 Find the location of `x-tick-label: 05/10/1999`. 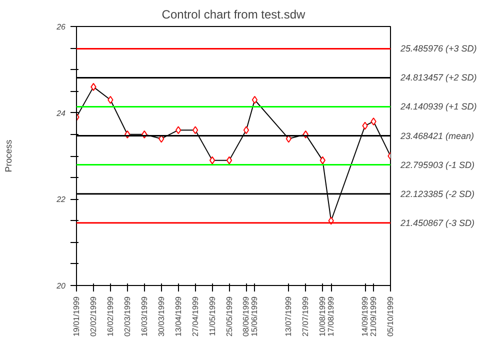

x-tick-label: 05/10/1999 is located at coordinates (390, 316).